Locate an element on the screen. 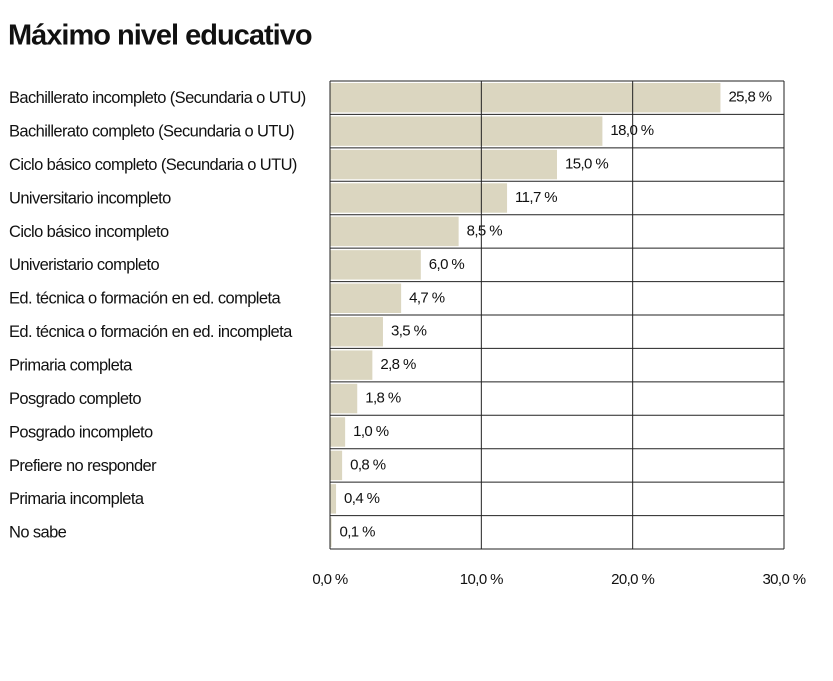 The height and width of the screenshot is (681, 833). value-label: 3,5 % is located at coordinates (409, 331).